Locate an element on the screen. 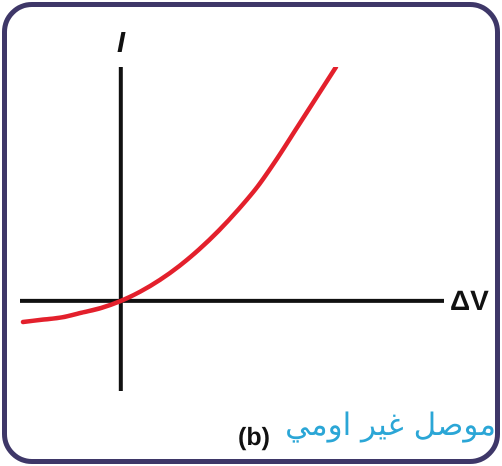 This screenshot has width=502, height=466. x-axis-title: ΔV is located at coordinates (469, 301).